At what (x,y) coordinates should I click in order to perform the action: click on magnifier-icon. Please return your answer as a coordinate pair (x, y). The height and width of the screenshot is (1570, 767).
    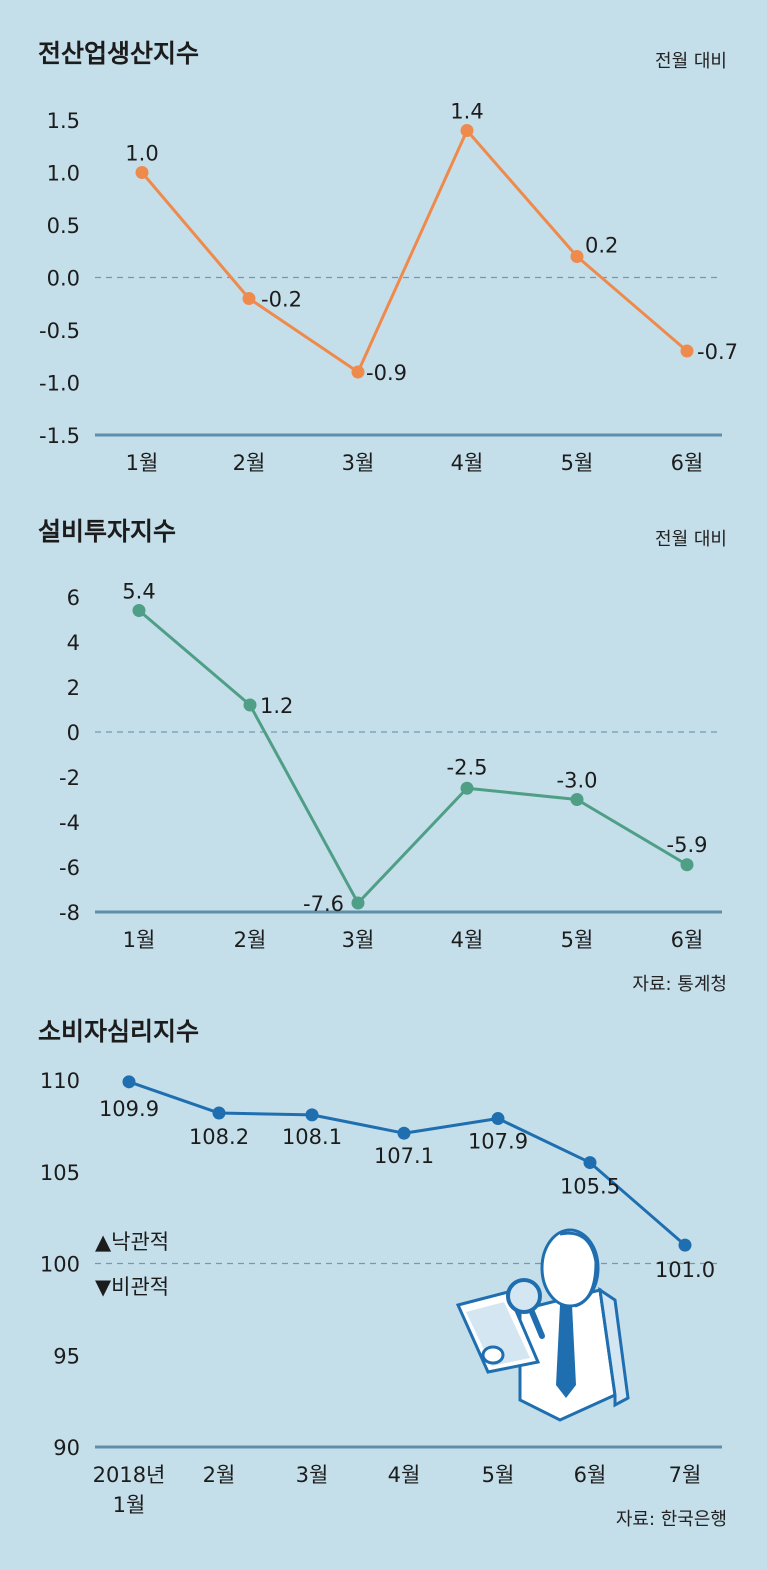
    Looking at the image, I should click on (524, 1296).